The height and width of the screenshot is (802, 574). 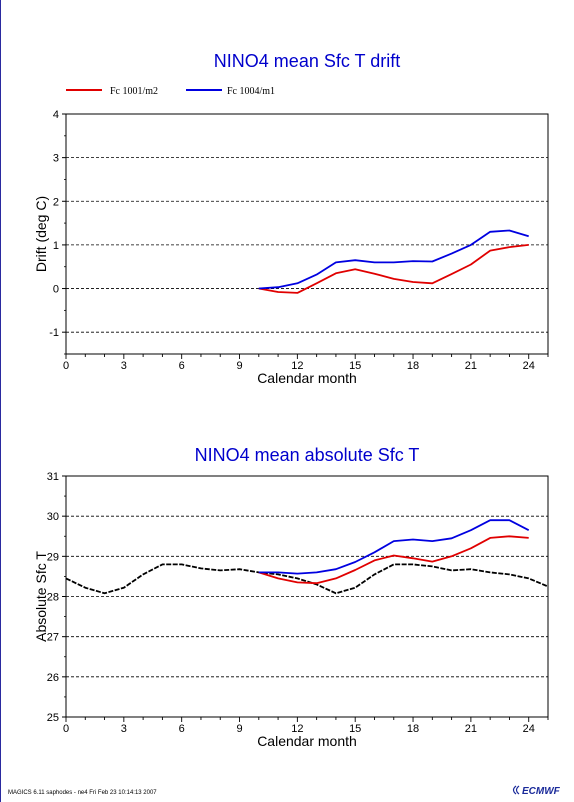 What do you see at coordinates (541, 791) in the screenshot?
I see `logo-text: ECMWF` at bounding box center [541, 791].